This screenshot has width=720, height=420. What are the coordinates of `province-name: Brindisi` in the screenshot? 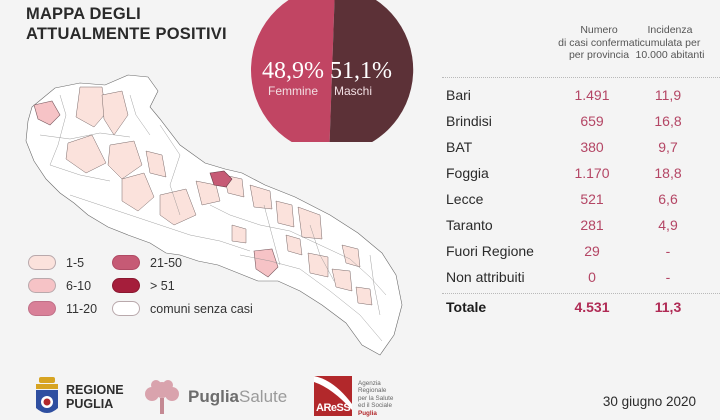 It's located at (469, 121).